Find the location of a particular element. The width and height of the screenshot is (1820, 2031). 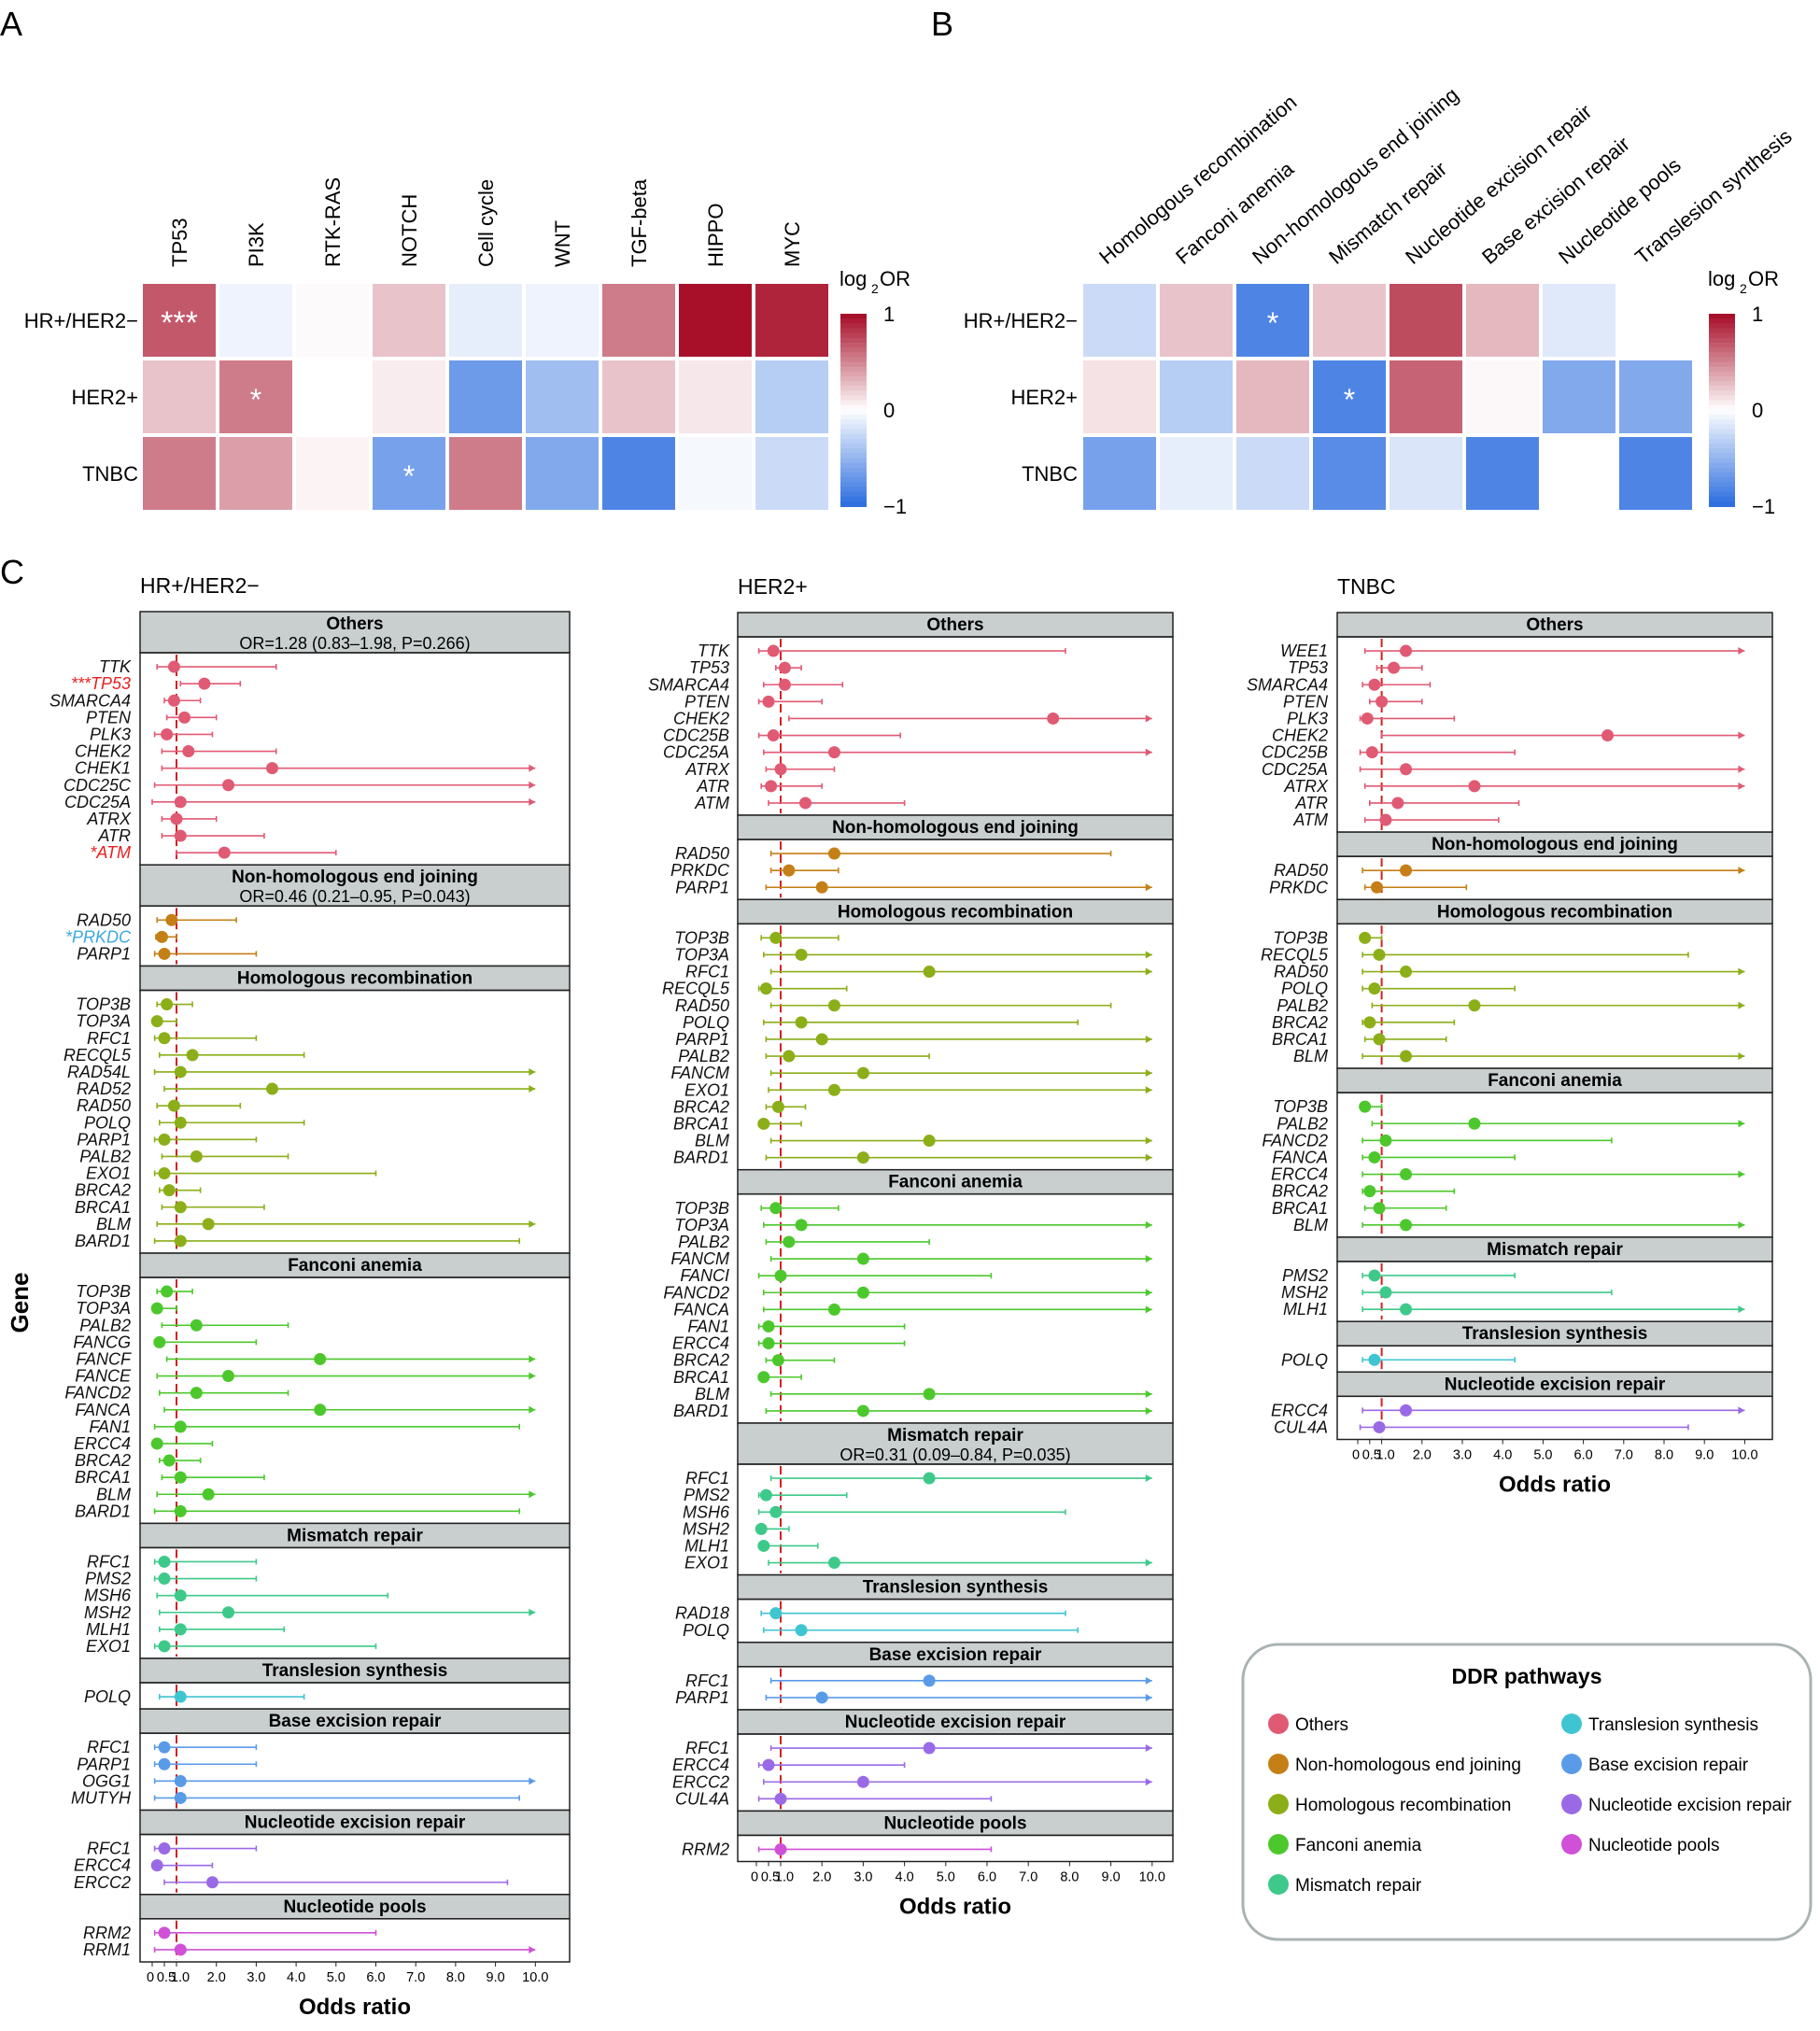

gene-label: POLQ is located at coordinates (706, 1630).